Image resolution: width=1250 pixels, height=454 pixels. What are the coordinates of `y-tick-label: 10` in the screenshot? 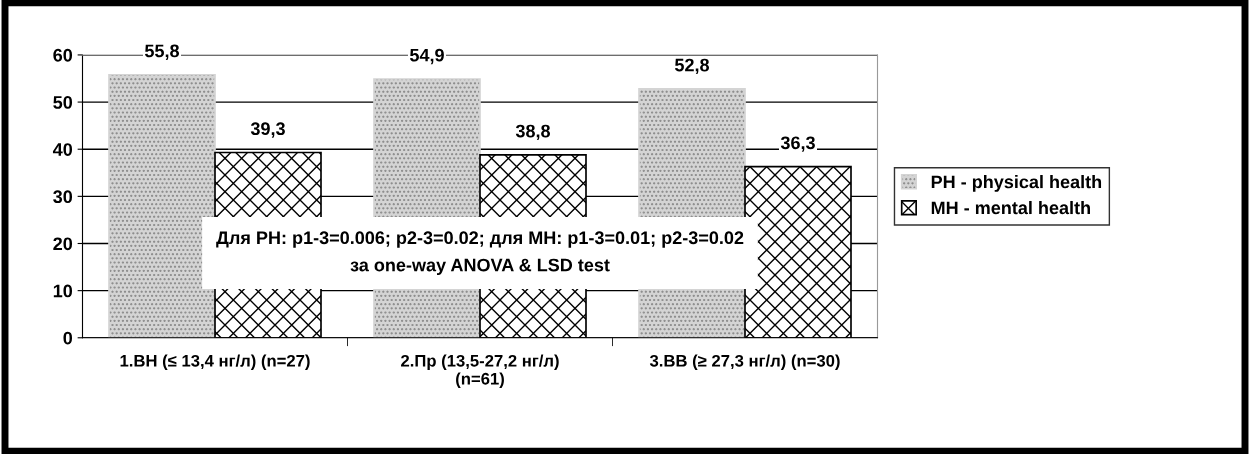 It's located at (63, 291).